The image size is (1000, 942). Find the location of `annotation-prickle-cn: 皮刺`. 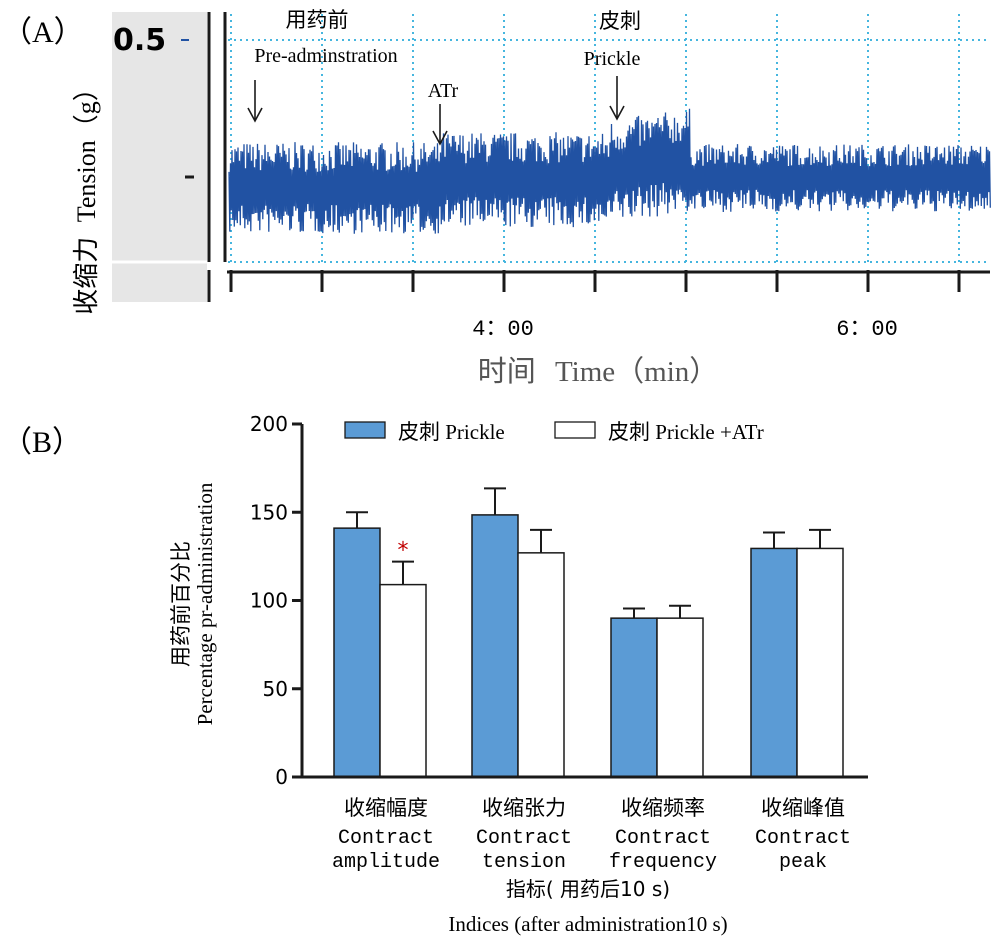

annotation-prickle-cn: 皮刺 is located at coordinates (620, 21).